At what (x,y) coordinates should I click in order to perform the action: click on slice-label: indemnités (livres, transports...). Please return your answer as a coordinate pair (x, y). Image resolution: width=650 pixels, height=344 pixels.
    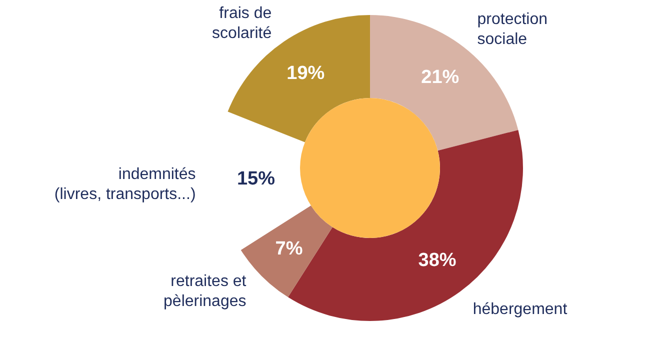
    Looking at the image, I should click on (125, 184).